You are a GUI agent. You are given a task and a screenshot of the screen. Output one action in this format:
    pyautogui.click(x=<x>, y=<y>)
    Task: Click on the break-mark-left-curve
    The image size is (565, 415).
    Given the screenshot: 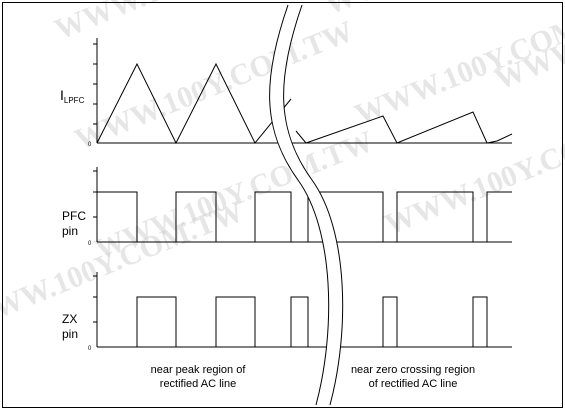 What is the action you would take?
    pyautogui.click(x=299, y=205)
    